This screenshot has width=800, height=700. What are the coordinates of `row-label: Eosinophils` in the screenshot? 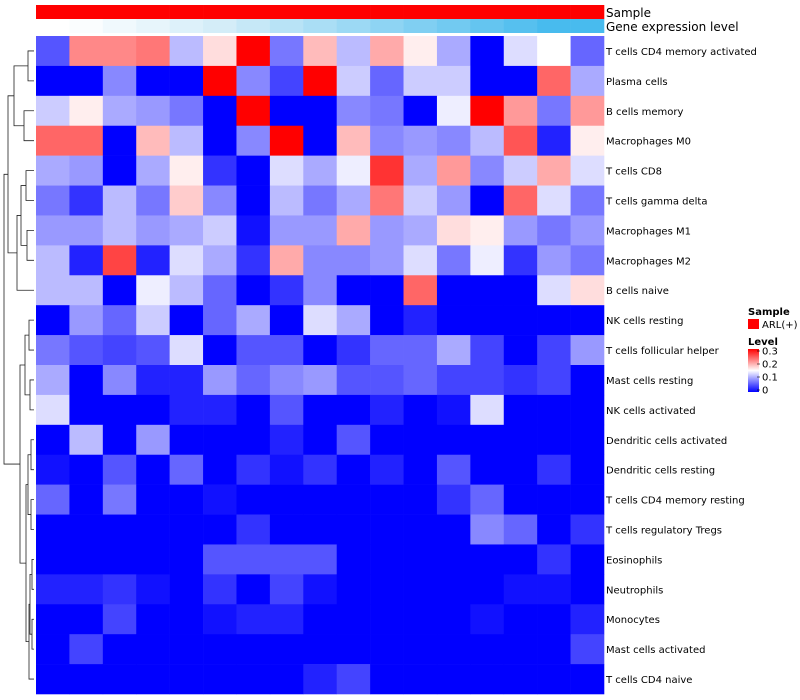 It's located at (634, 560).